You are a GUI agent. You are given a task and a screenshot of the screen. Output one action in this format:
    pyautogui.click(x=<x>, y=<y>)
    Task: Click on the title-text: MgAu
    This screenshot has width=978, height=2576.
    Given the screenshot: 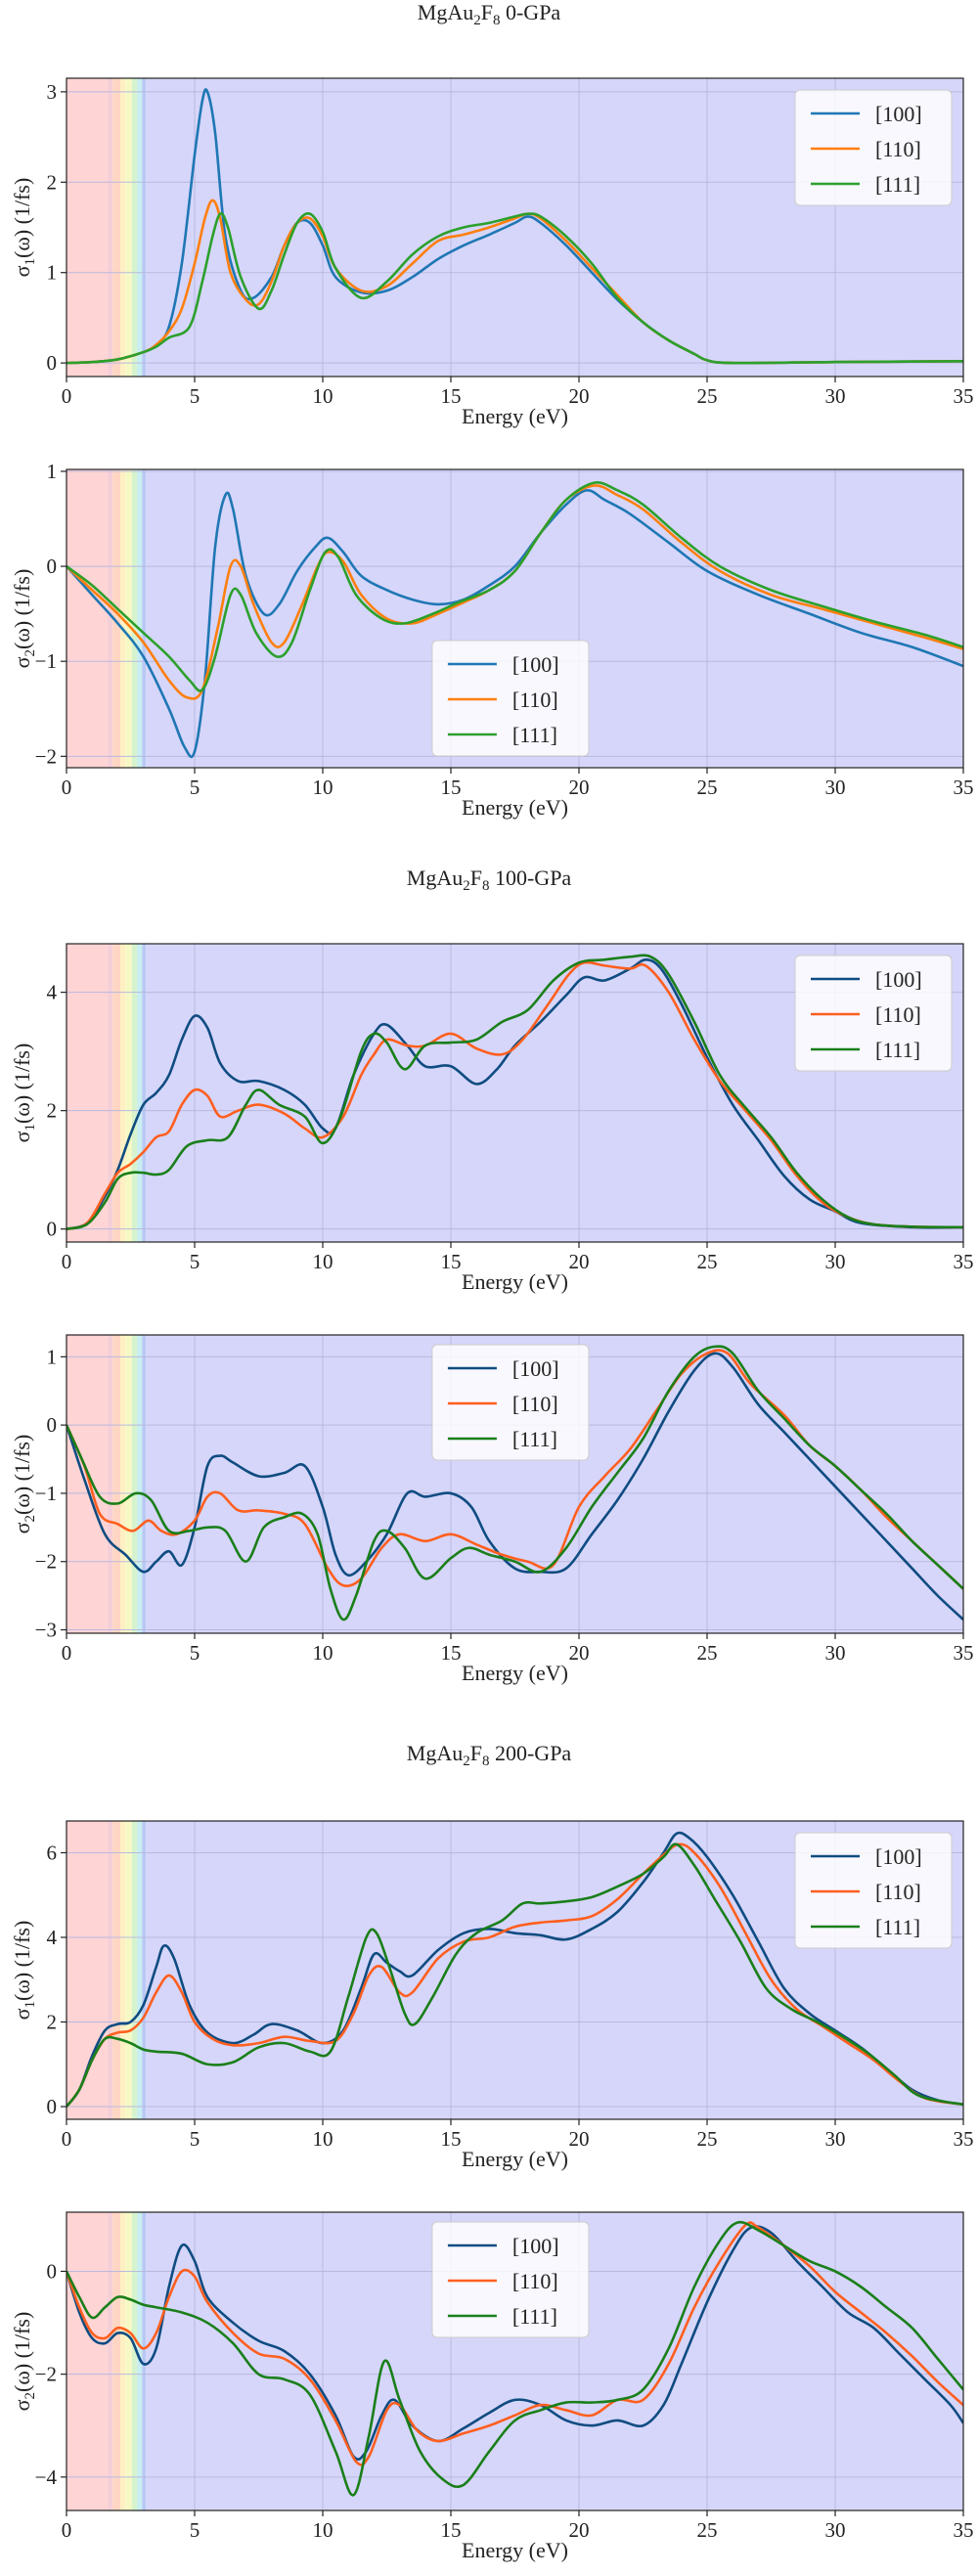 What is the action you would take?
    pyautogui.click(x=445, y=12)
    